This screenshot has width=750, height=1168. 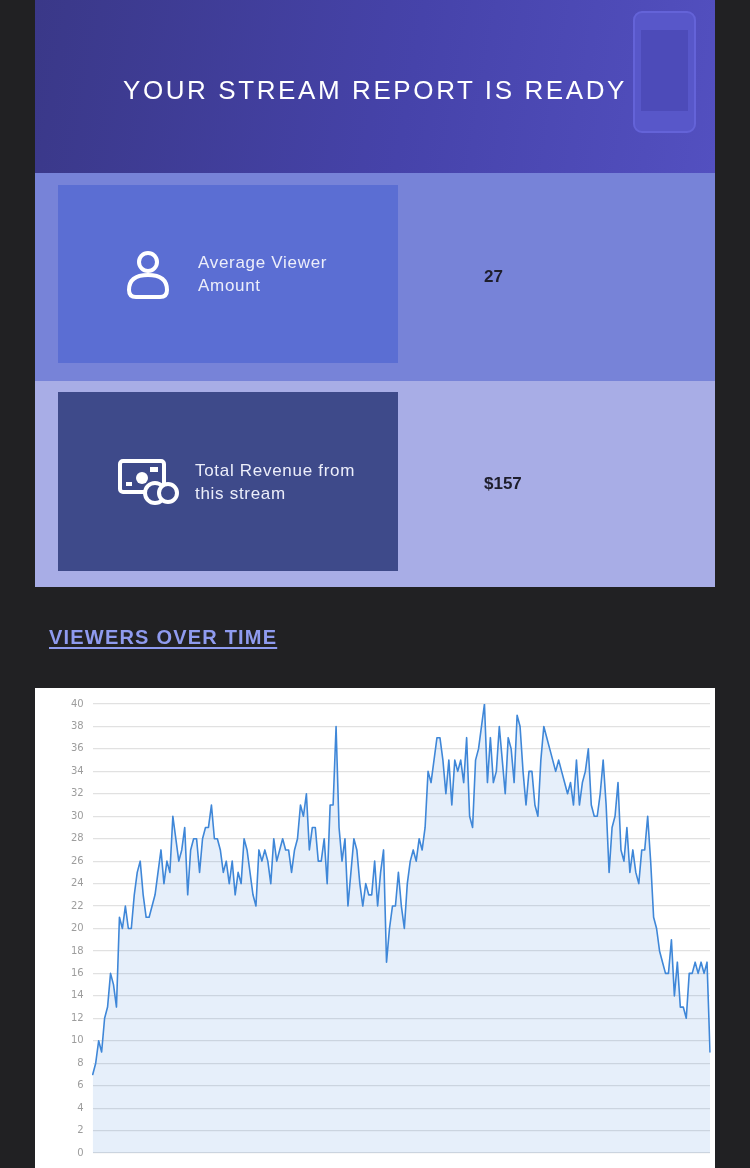 What do you see at coordinates (77, 950) in the screenshot?
I see `y-tick-label: 18` at bounding box center [77, 950].